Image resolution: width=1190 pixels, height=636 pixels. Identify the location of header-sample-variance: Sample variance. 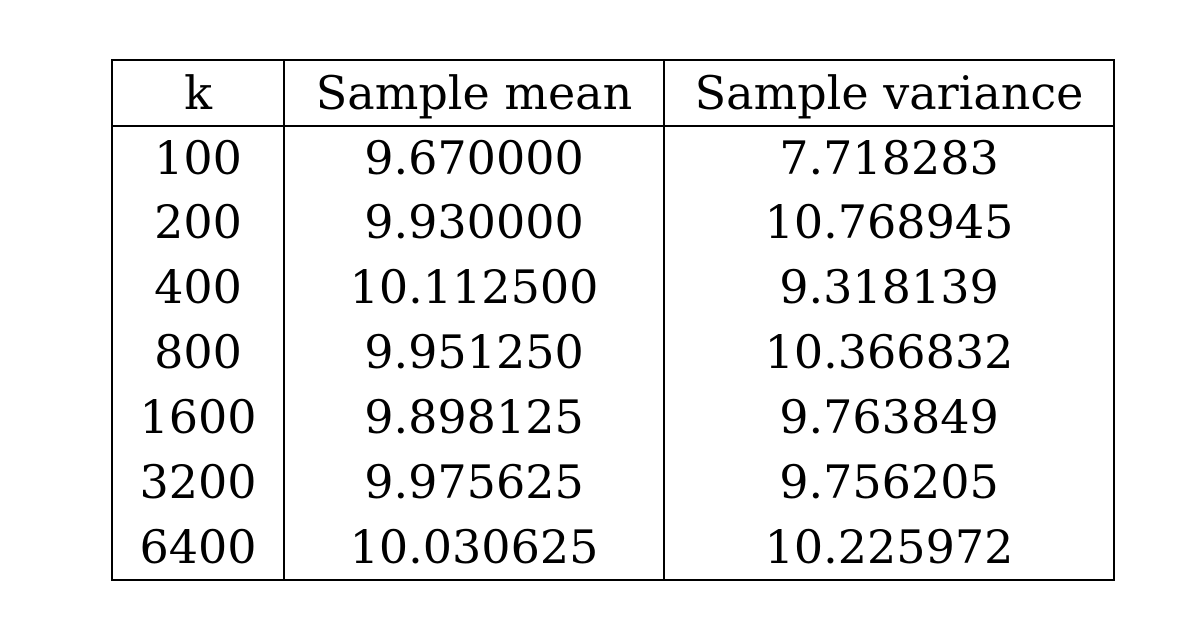
(889, 93).